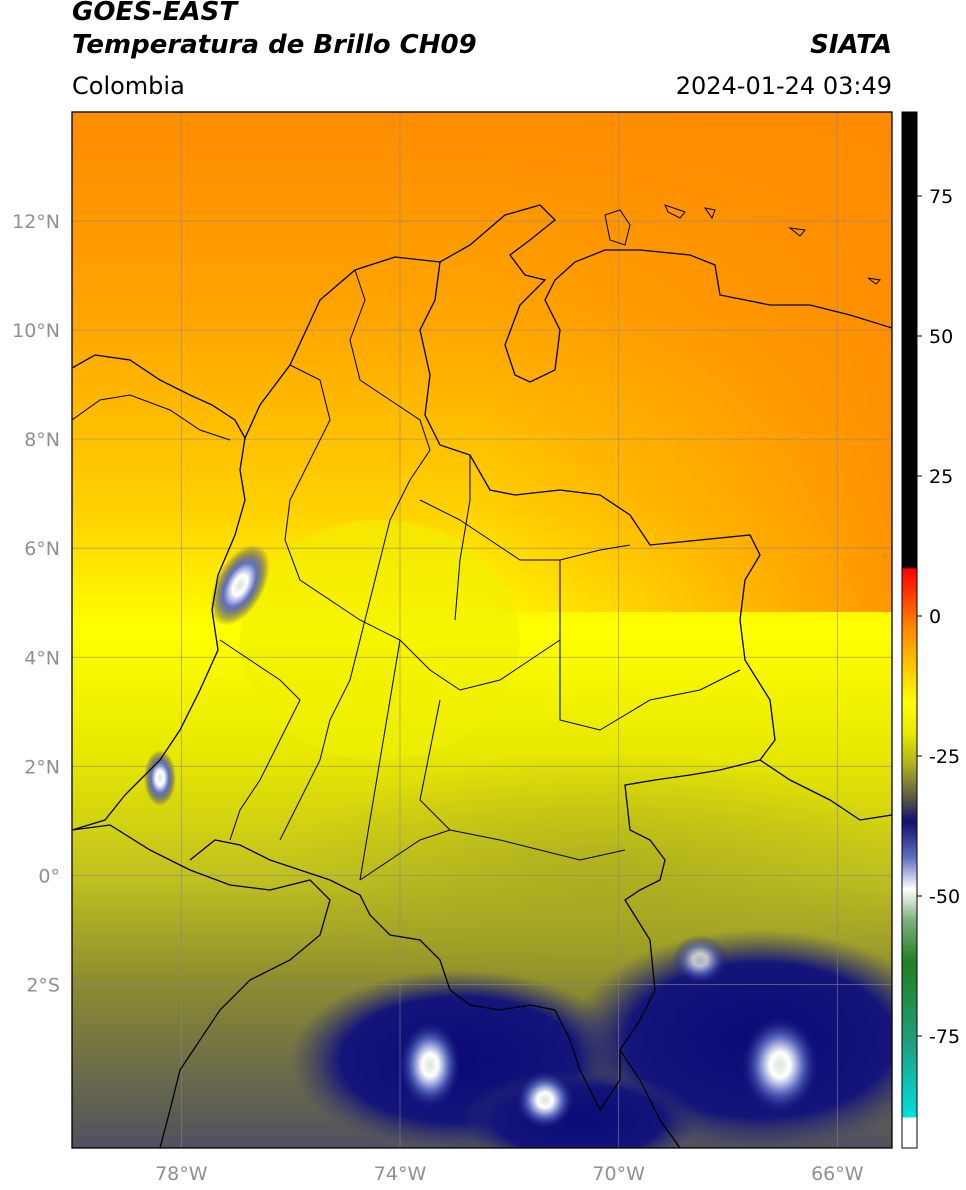  Describe the element at coordinates (201, 986) in the screenshot. I see `ecuador-coast` at that location.